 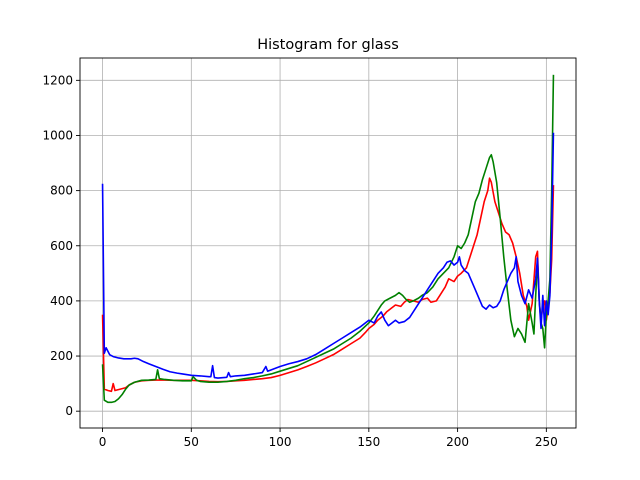 I want to click on x-tick-label: 50, so click(x=191, y=442).